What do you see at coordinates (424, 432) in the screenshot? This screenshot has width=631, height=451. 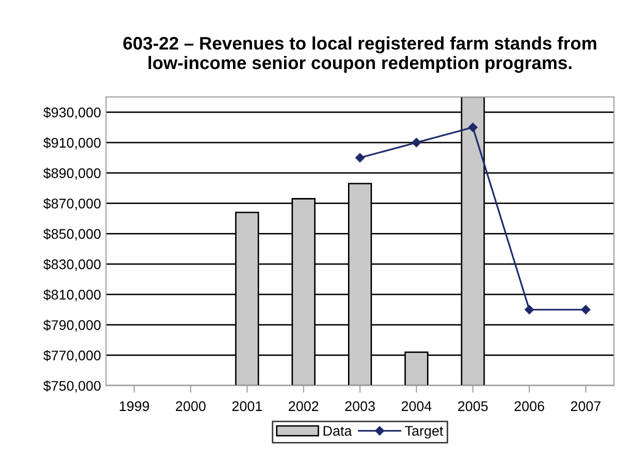 I see `legend-label: Target` at bounding box center [424, 432].